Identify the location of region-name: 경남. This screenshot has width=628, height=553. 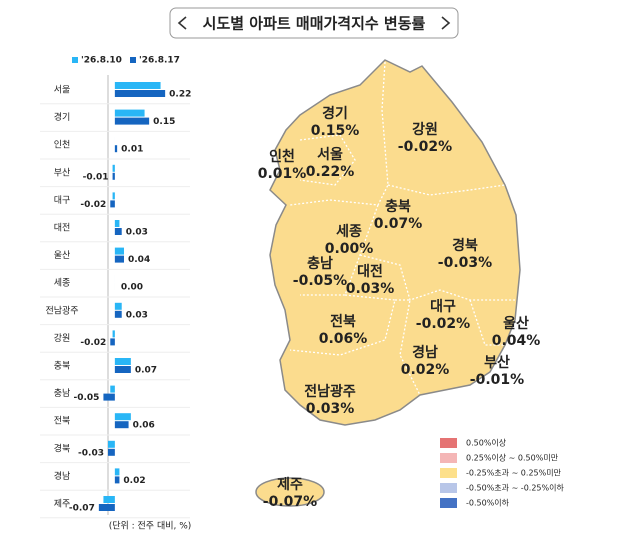
(425, 352).